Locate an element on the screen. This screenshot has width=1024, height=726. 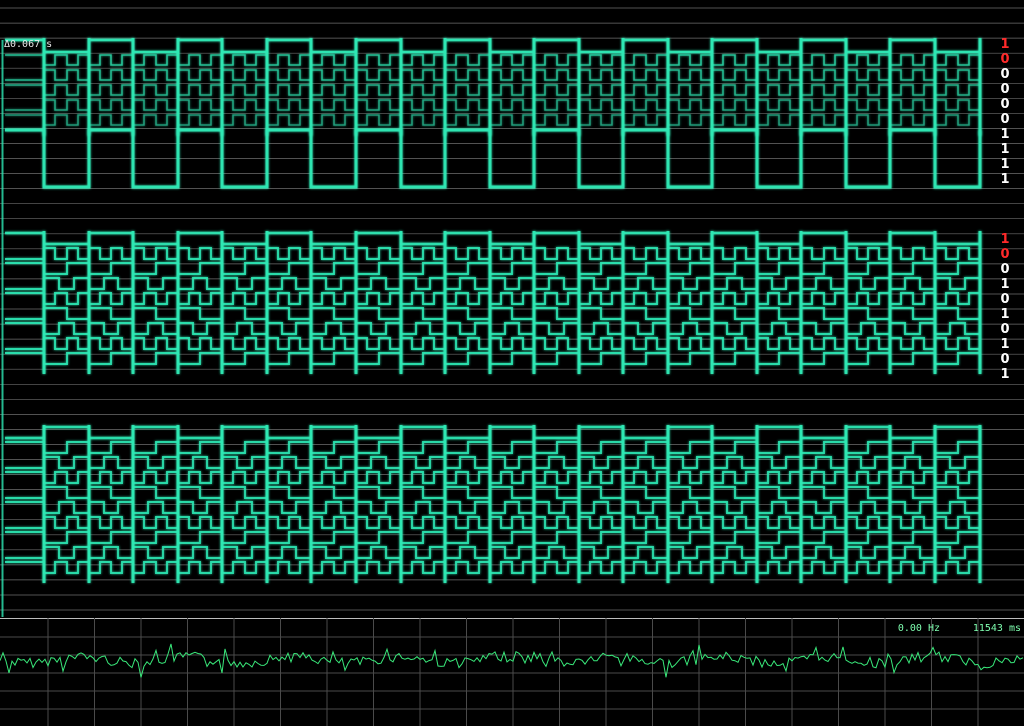
waveform-canvas is located at coordinates (512, 672).